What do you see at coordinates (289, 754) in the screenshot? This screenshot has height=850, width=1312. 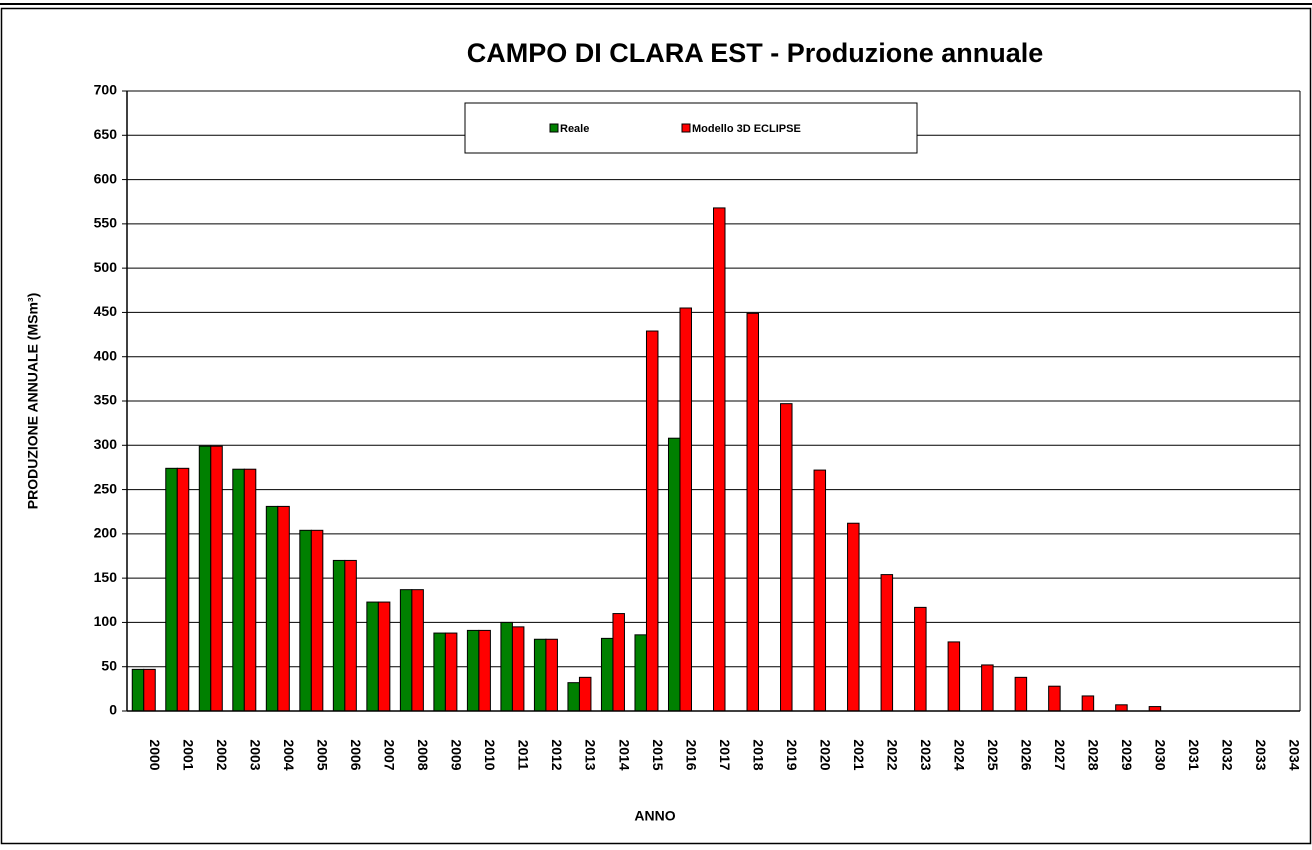 I see `x-tick-label: 2004` at bounding box center [289, 754].